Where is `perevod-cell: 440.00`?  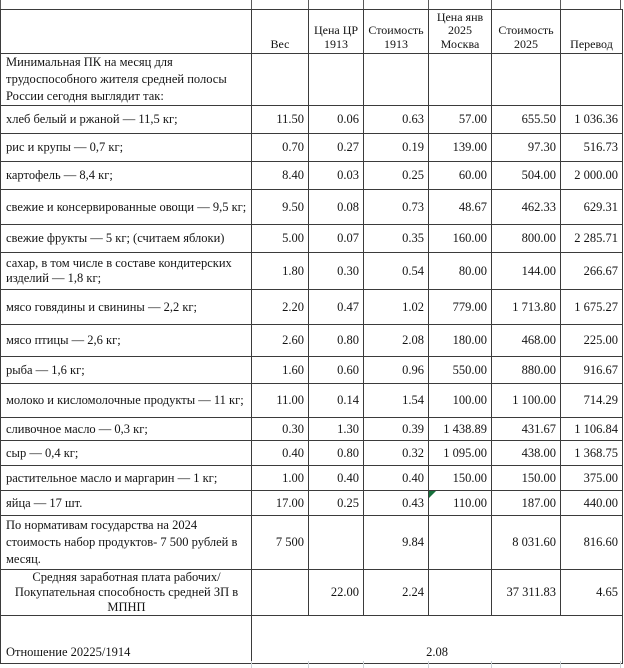 perevod-cell: 440.00 is located at coordinates (600, 502).